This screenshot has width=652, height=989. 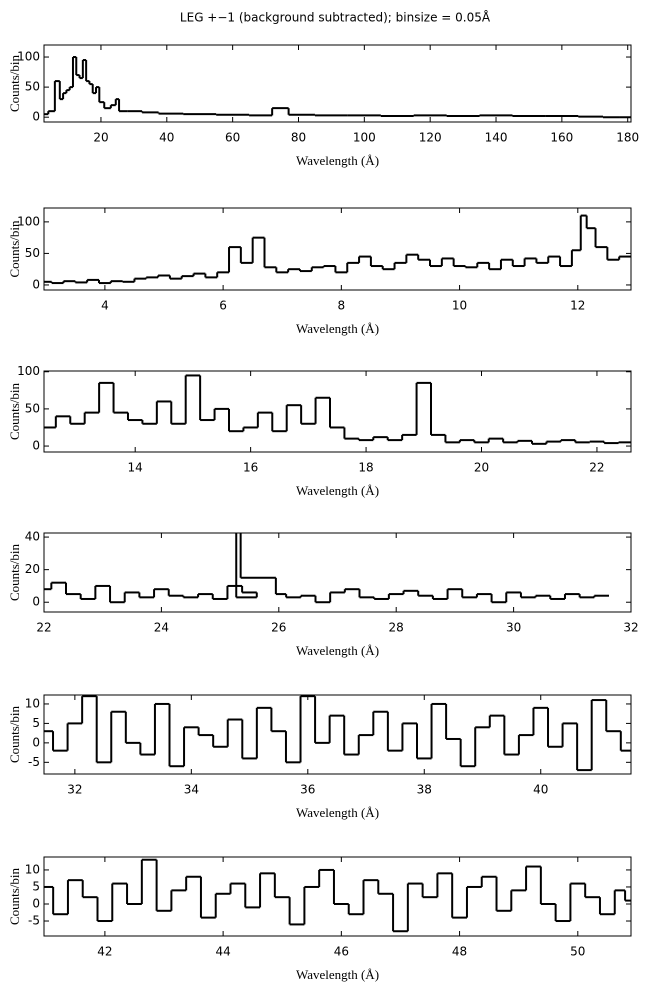 I want to click on x-tick-label: 18, so click(x=365, y=468).